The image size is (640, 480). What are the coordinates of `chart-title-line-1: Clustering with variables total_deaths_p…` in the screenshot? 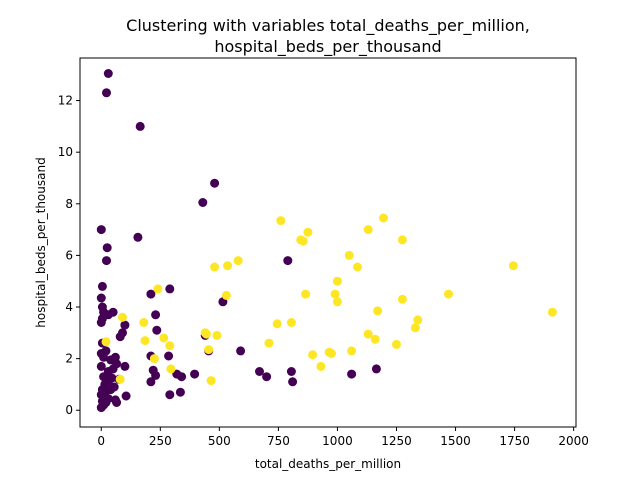 It's located at (328, 26).